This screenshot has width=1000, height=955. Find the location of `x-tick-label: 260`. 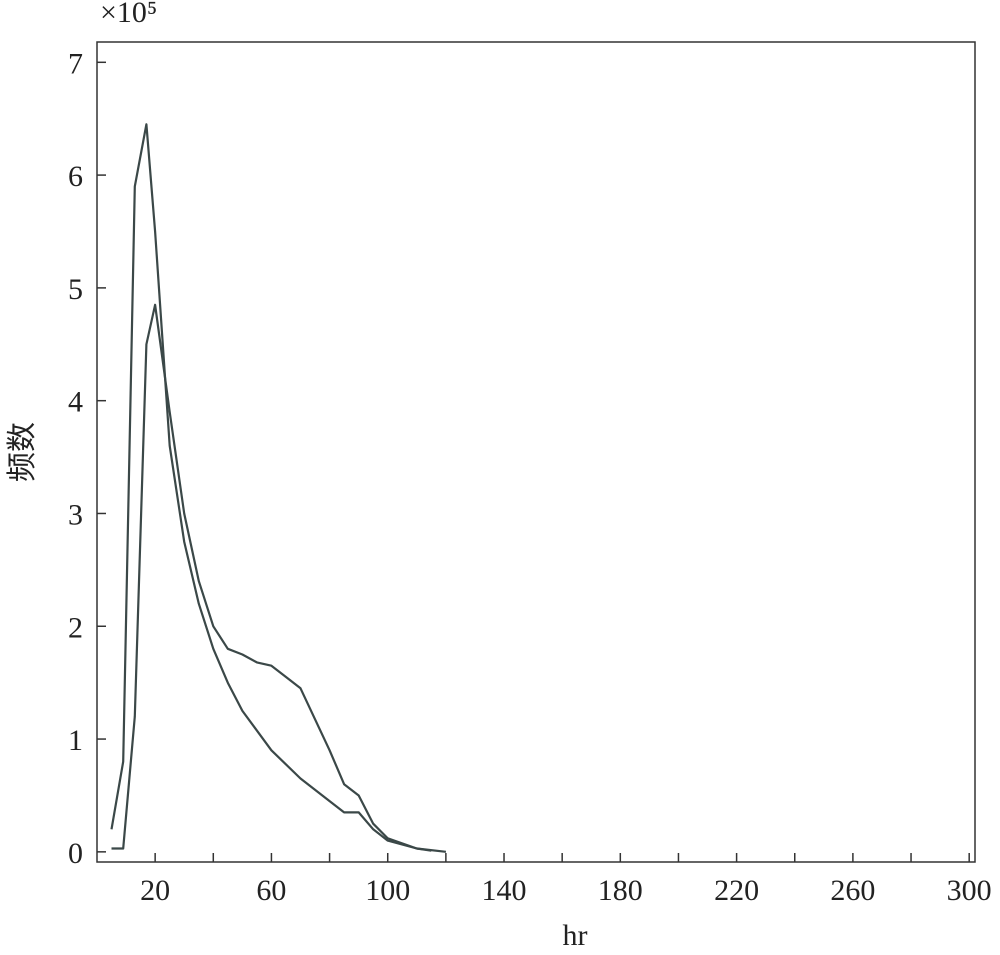

x-tick-label: 260 is located at coordinates (852, 890).